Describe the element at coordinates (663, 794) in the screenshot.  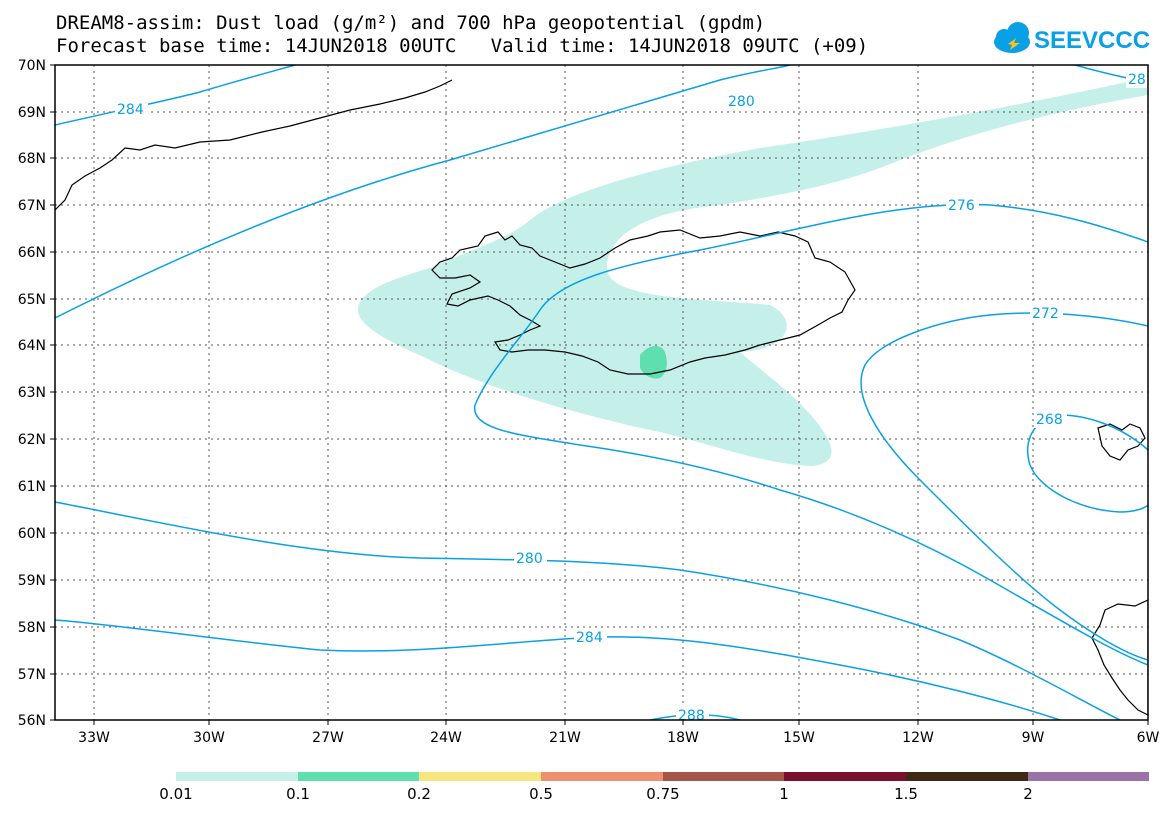
I see `legend-label-4: 0.75` at that location.